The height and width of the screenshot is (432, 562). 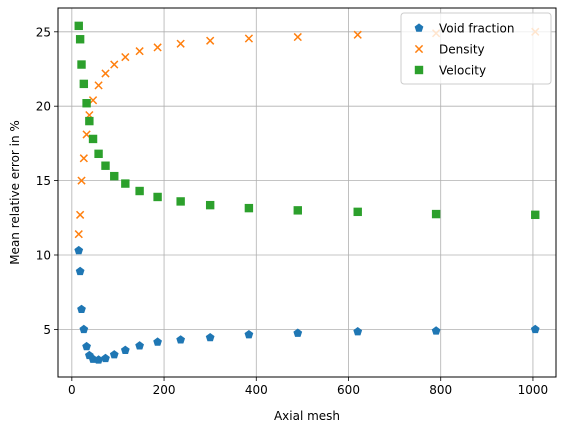 What do you see at coordinates (47, 330) in the screenshot?
I see `y-tick-label: 5` at bounding box center [47, 330].